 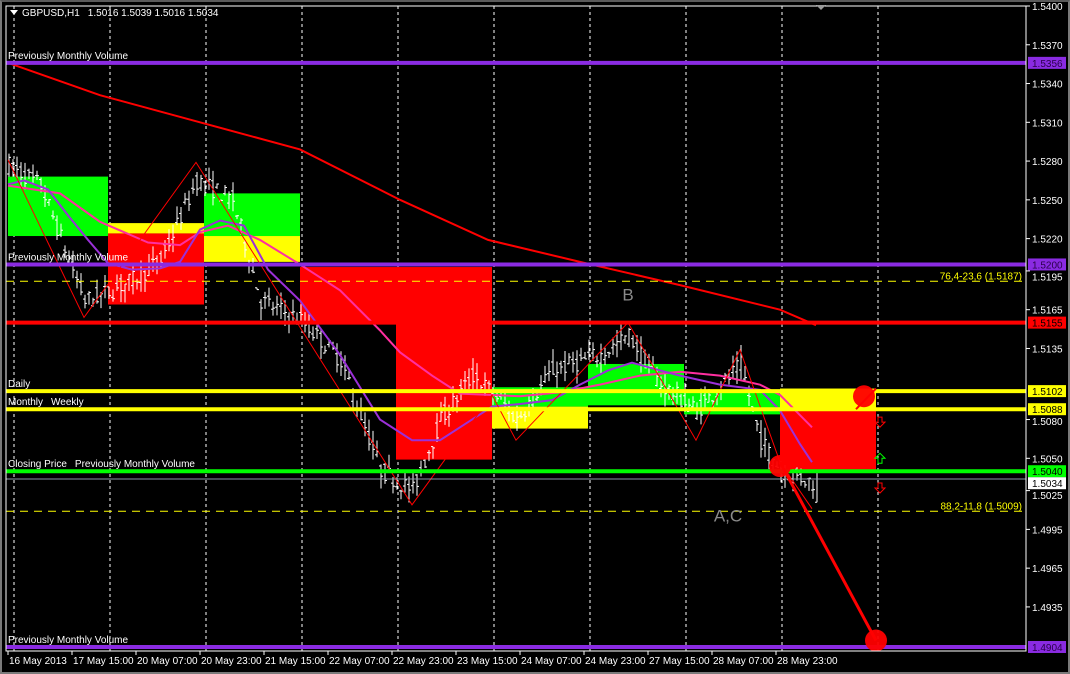 I want to click on price-tag-label: 1.5356, so click(x=1047, y=64).